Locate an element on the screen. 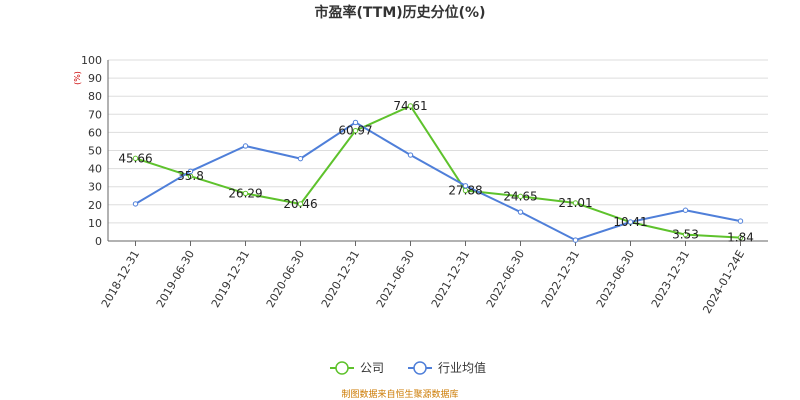 This screenshot has width=800, height=400. x-tick-label: 2022-12-31 is located at coordinates (560, 279).